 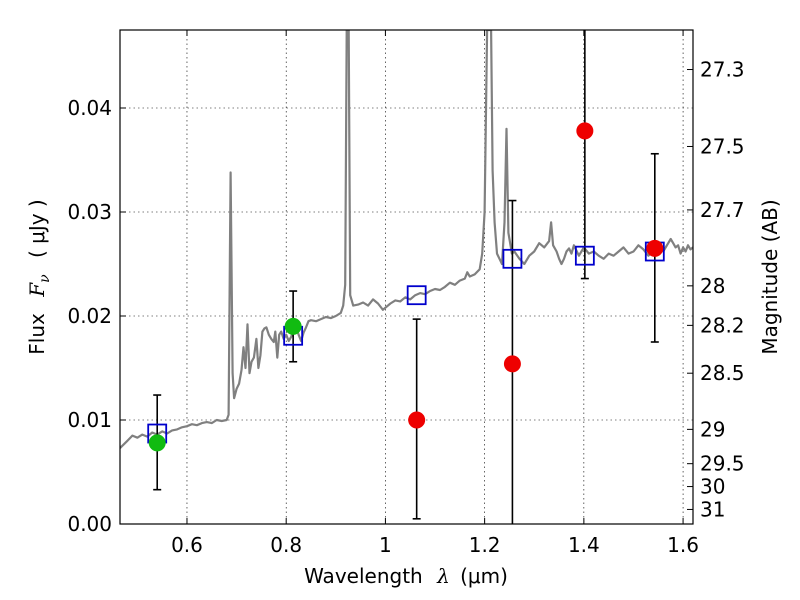 What do you see at coordinates (89, 524) in the screenshot?
I see `y-tick-label: 0.00` at bounding box center [89, 524].